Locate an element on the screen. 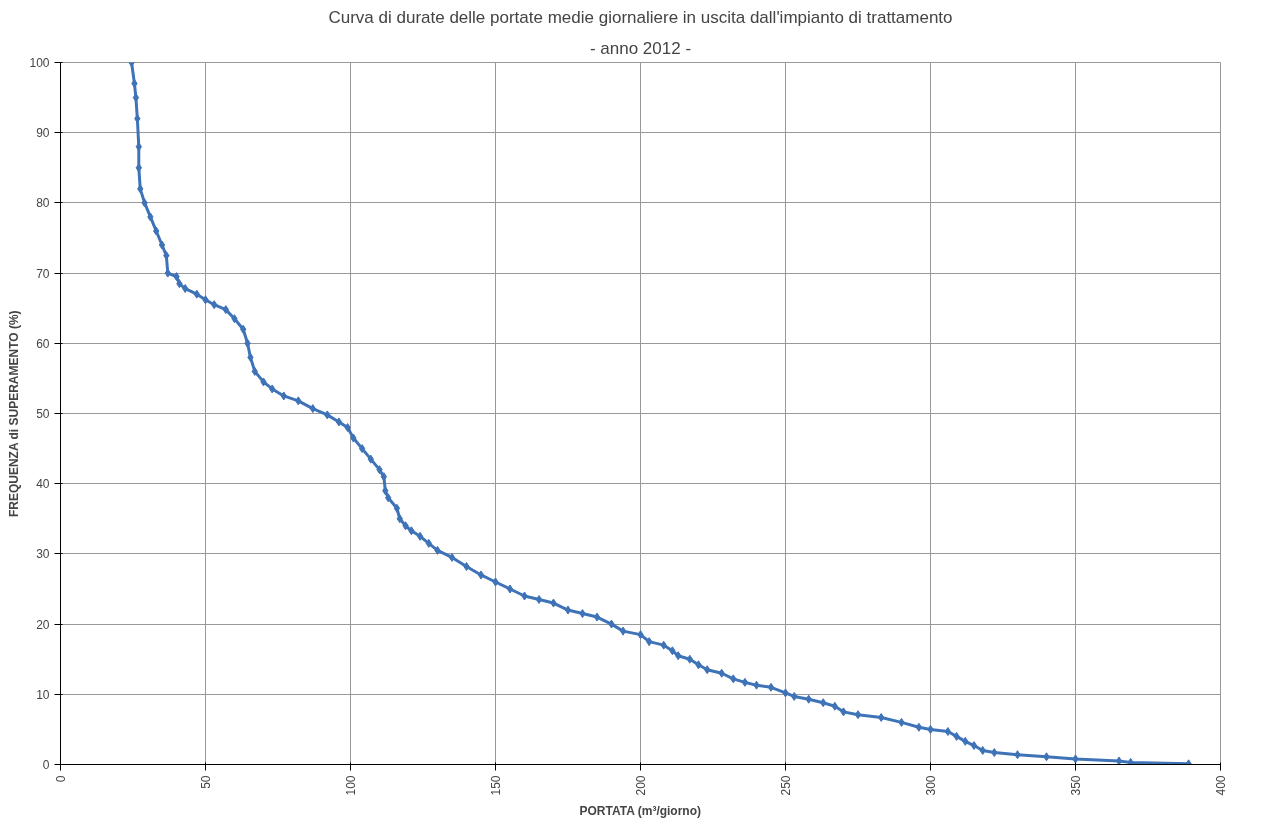 The height and width of the screenshot is (836, 1287). x-tick-label: 200 is located at coordinates (641, 785).